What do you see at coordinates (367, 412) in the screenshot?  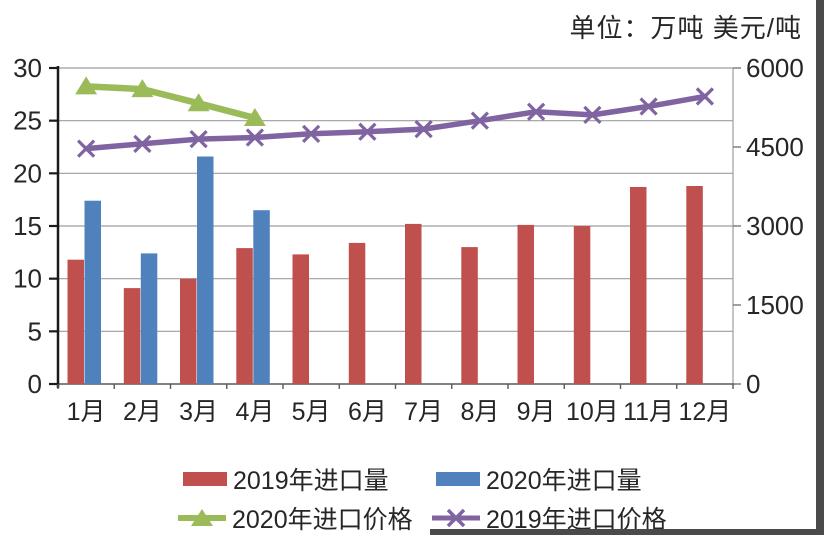 I see `x-axis-label-6月: 6月` at bounding box center [367, 412].